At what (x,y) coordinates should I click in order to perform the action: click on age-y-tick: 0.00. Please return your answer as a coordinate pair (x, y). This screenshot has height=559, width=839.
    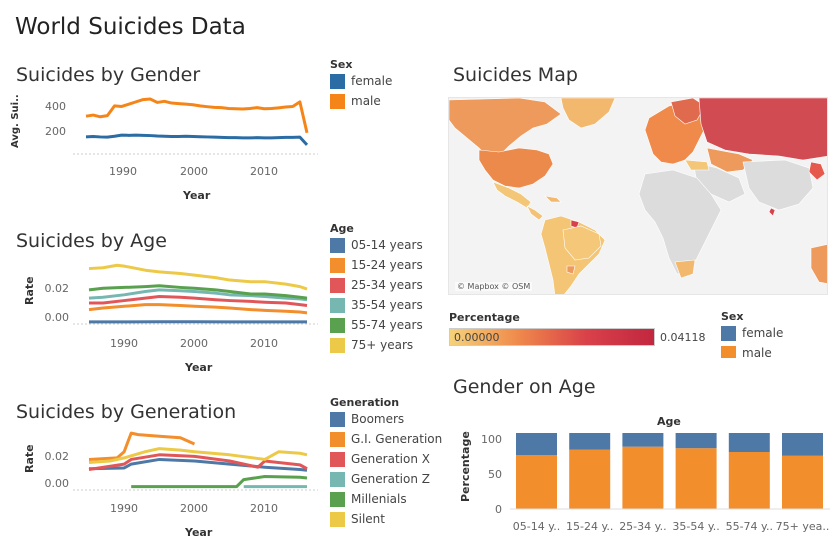
    Looking at the image, I should click on (57, 317).